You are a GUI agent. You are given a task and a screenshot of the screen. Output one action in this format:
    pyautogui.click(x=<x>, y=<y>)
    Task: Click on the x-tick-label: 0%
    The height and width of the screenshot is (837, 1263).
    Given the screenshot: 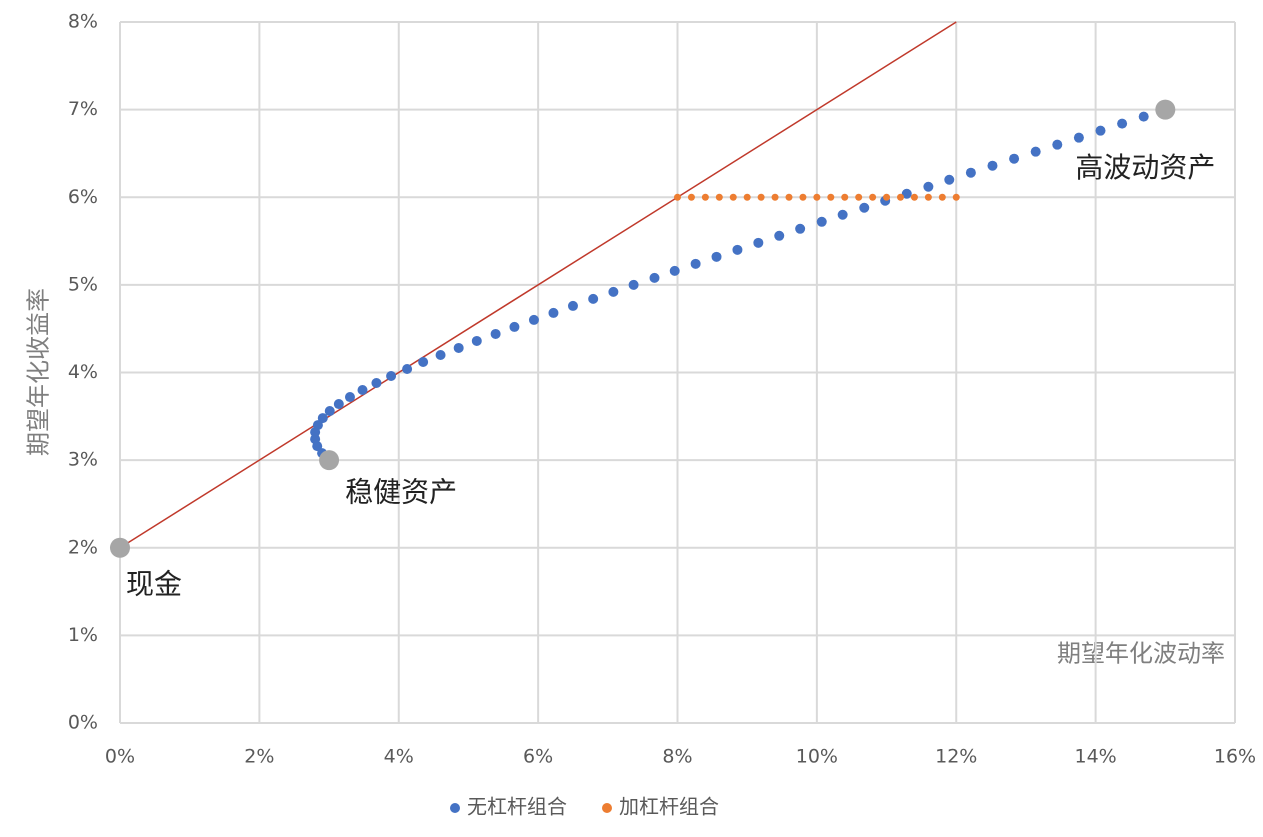 What is the action you would take?
    pyautogui.click(x=120, y=757)
    